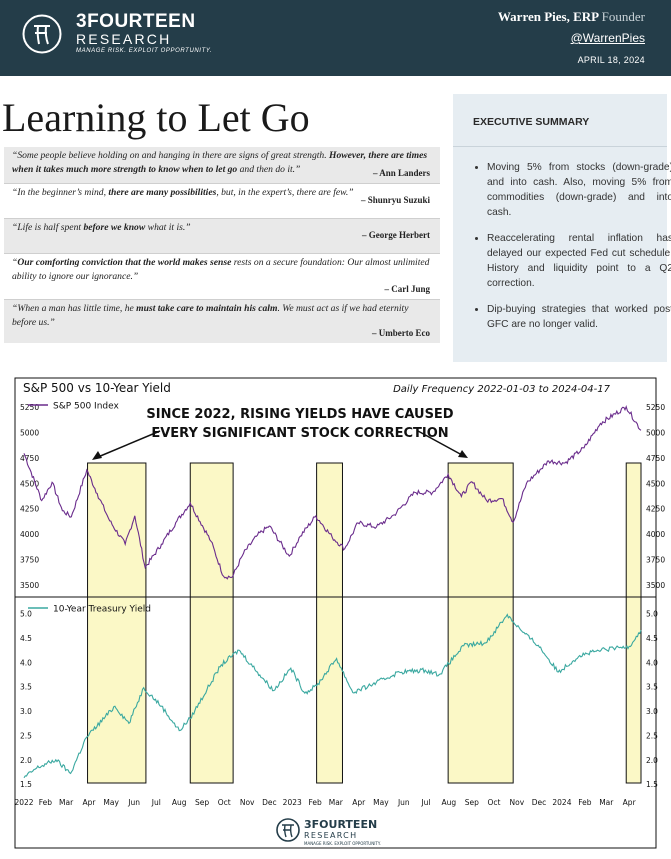 Image resolution: width=671 pixels, height=859 pixels. What do you see at coordinates (652, 638) in the screenshot?
I see `y-tick-label-right: 4.5` at bounding box center [652, 638].